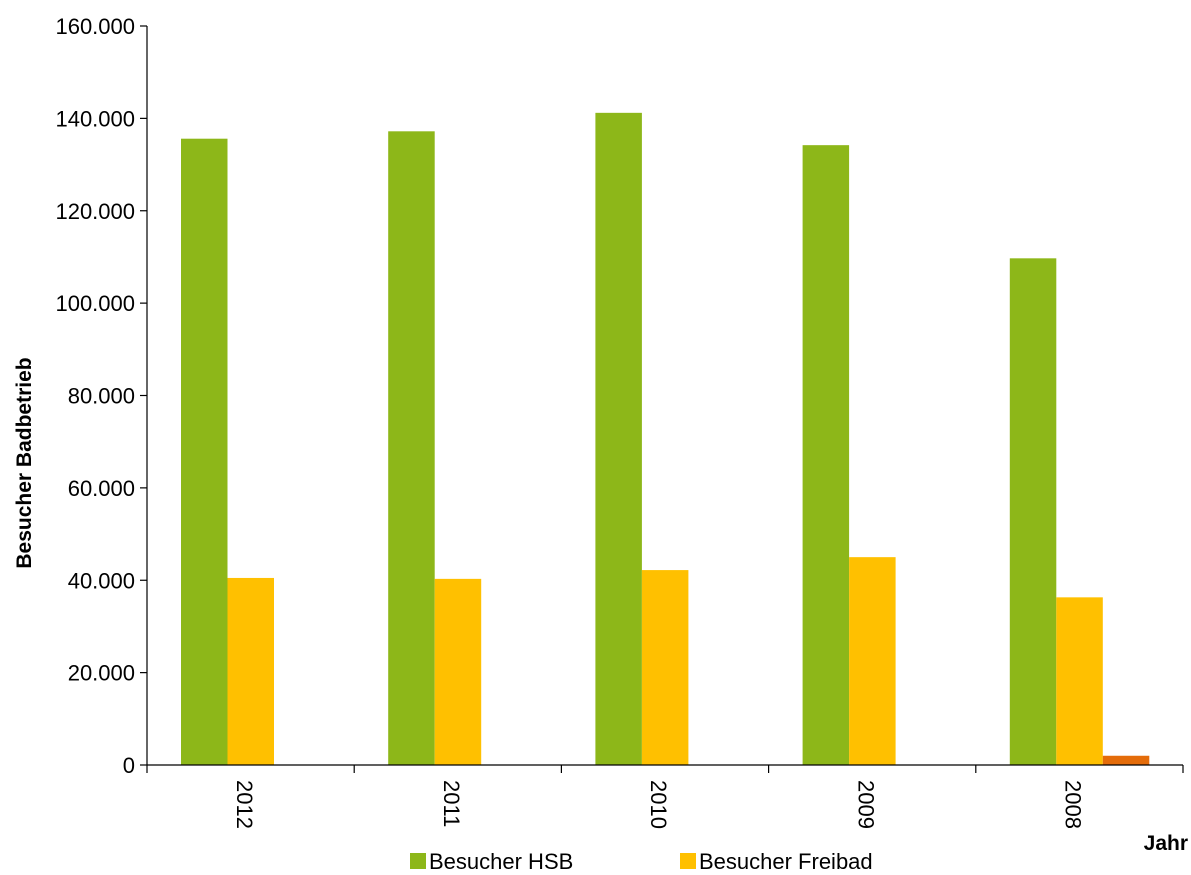 The height and width of the screenshot is (875, 1191). I want to click on bar-besucher-hsb-2009, so click(826, 455).